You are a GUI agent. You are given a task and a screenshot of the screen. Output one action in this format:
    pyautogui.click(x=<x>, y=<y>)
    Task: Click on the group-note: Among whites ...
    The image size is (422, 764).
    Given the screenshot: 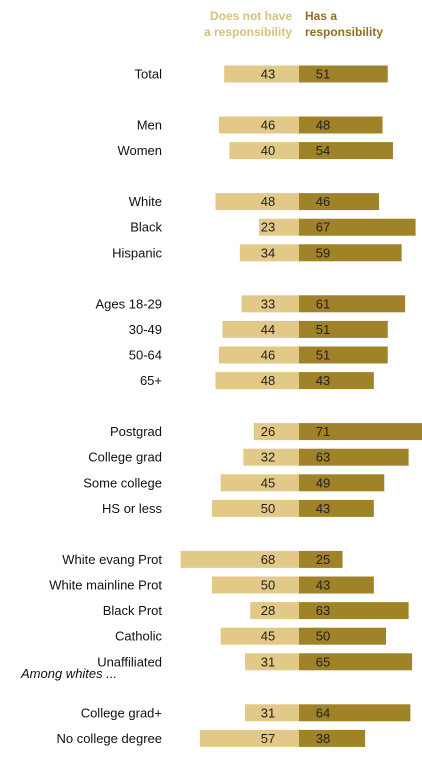 What is the action you would take?
    pyautogui.click(x=68, y=673)
    